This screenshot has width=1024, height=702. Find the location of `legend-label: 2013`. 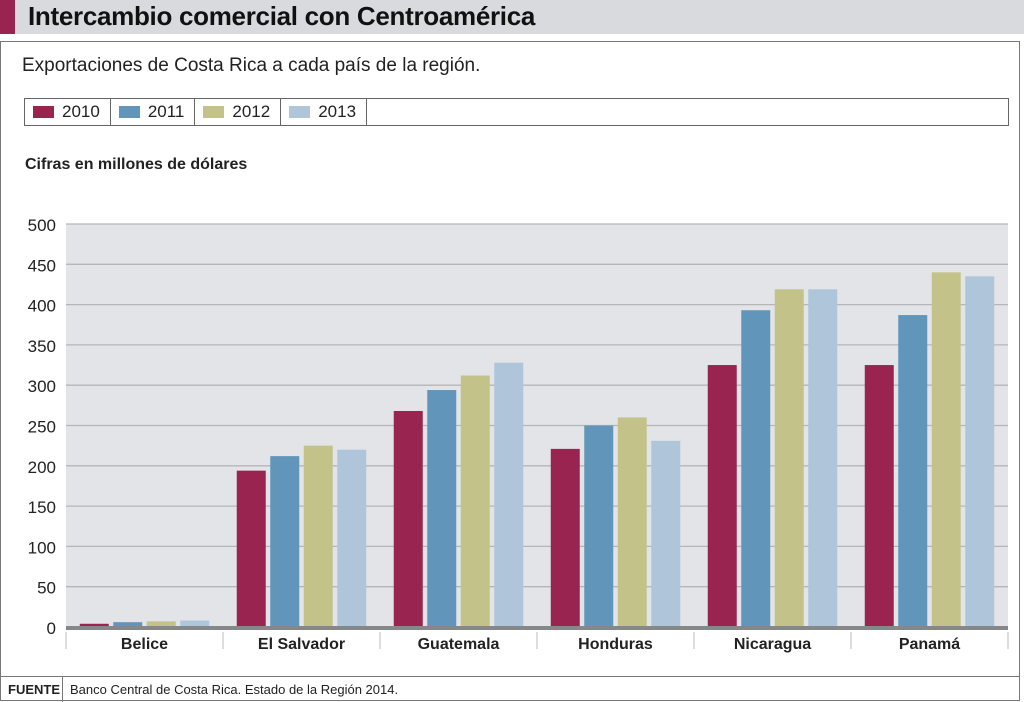

legend-label: 2013 is located at coordinates (337, 111).